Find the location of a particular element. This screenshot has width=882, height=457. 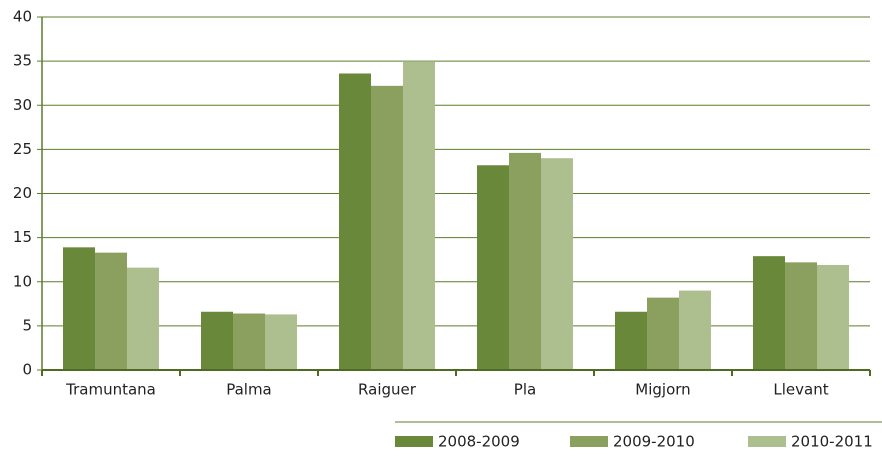

legend-label: 2010-2011 is located at coordinates (832, 442).